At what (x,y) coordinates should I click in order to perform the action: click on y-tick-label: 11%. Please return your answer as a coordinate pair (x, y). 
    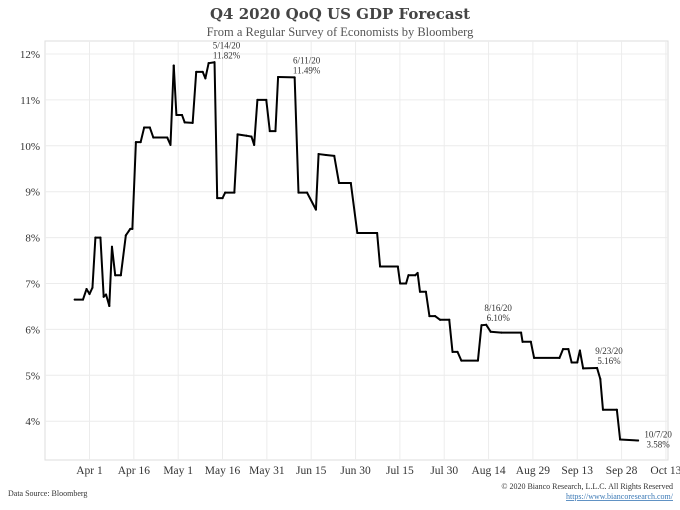
    Looking at the image, I should click on (30, 101).